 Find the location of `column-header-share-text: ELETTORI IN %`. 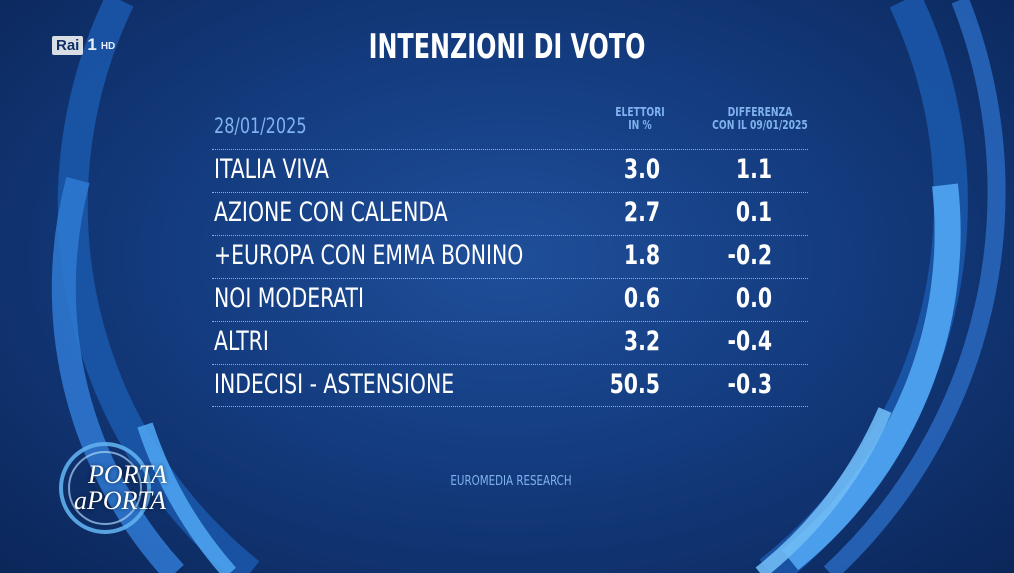

column-header-share-text: ELETTORI IN % is located at coordinates (640, 118).